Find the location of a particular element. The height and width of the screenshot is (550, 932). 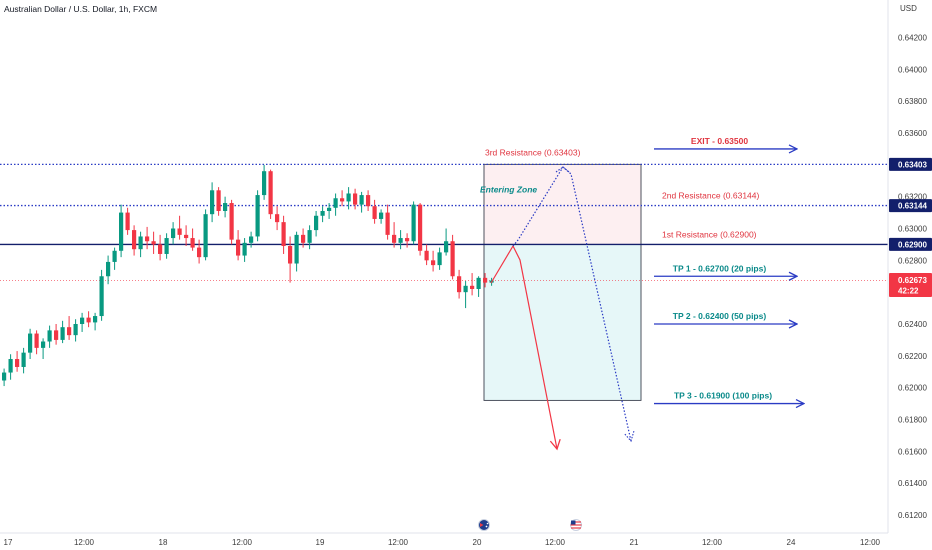

event-icons is located at coordinates (530, 525).